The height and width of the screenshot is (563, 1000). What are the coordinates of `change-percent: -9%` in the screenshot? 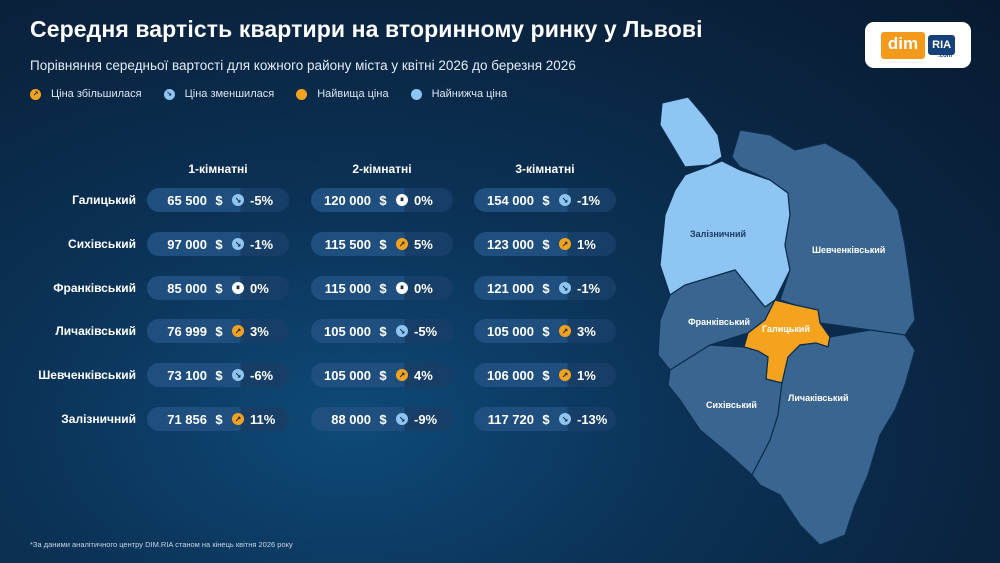 It's located at (426, 419).